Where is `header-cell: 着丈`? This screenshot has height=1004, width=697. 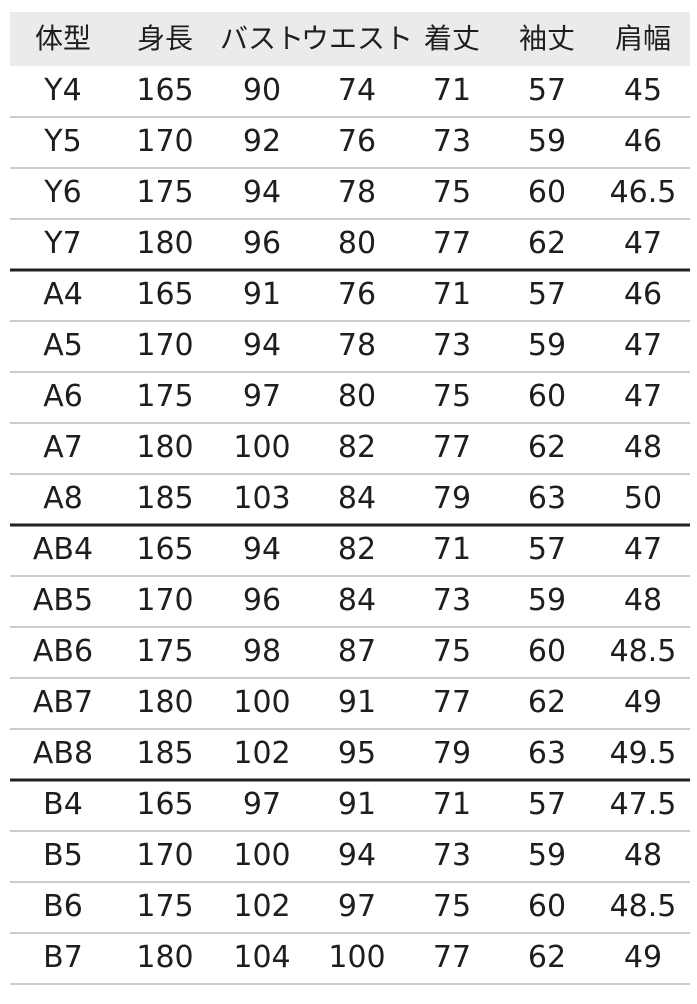
header-cell: 着丈 is located at coordinates (452, 38).